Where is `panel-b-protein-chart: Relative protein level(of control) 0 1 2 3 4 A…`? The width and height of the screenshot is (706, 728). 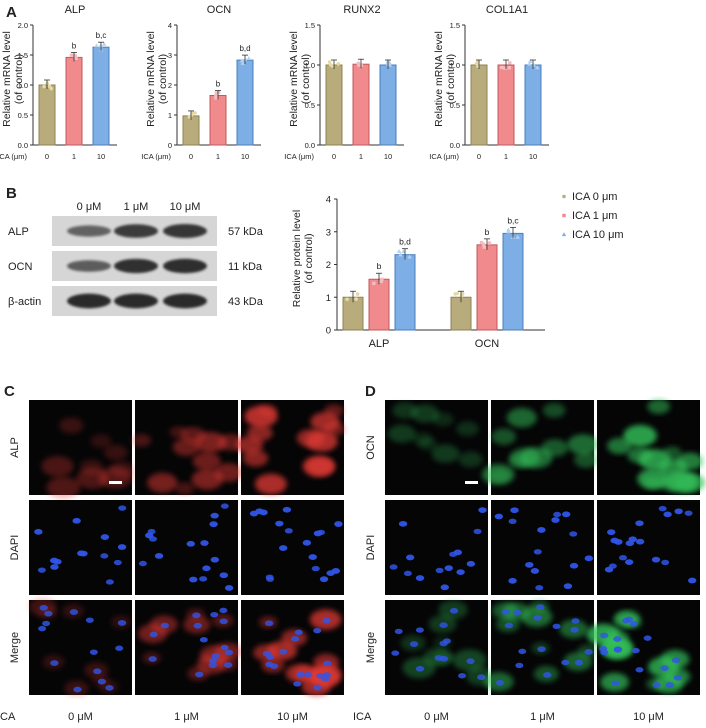
panel-b-protein-chart: Relative protein level(of control) 0 1 2 3 4 A… is located at coordinates (457, 270).